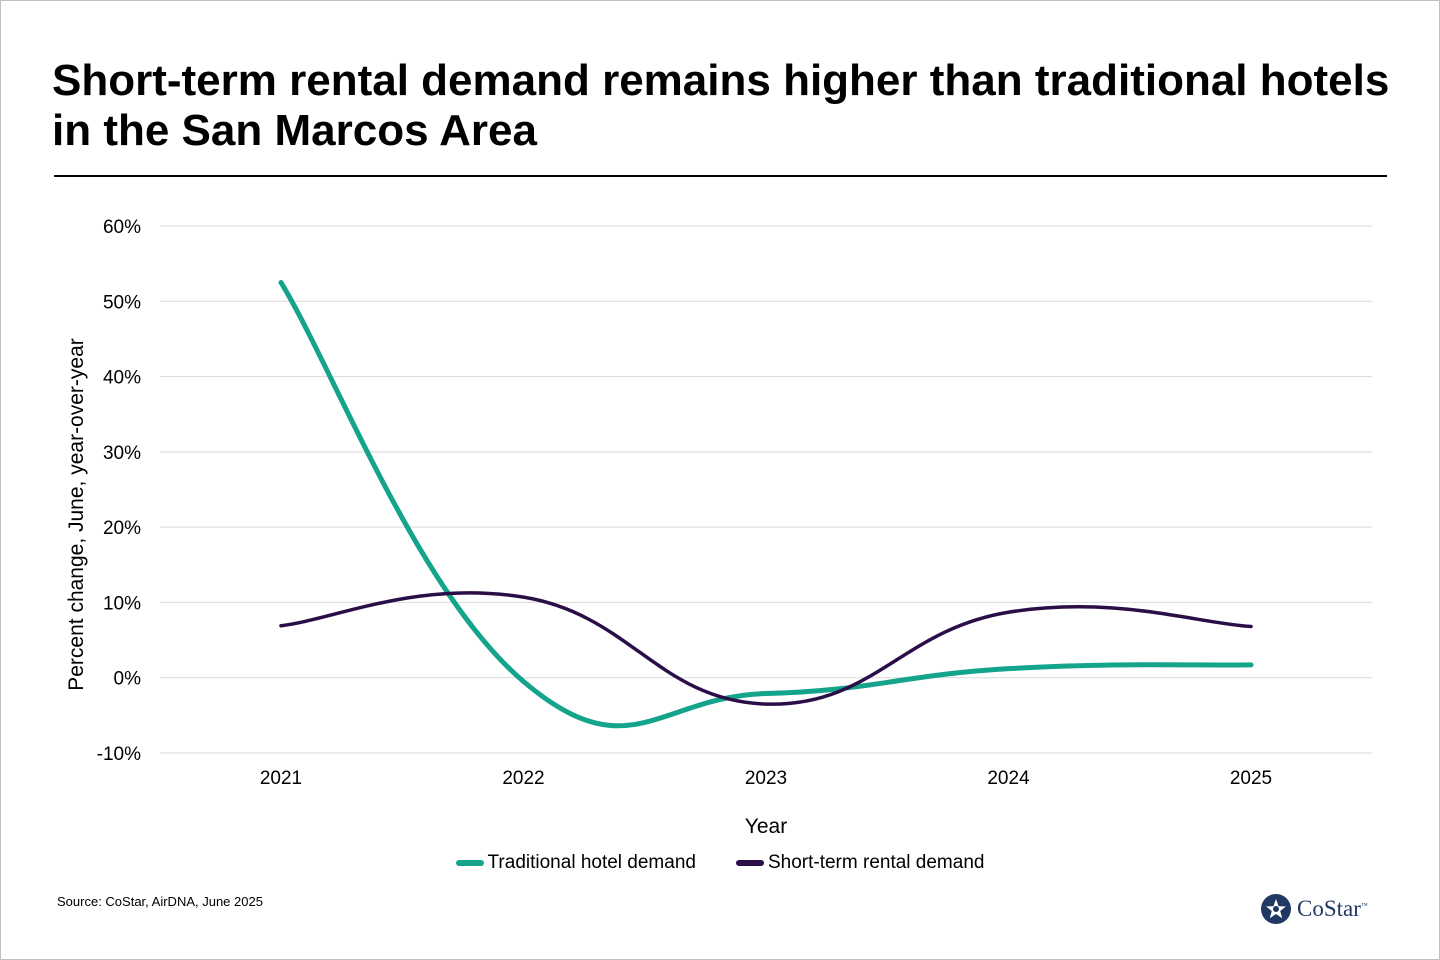 This screenshot has height=960, width=1440. I want to click on x-tick-label: 2025, so click(1251, 778).